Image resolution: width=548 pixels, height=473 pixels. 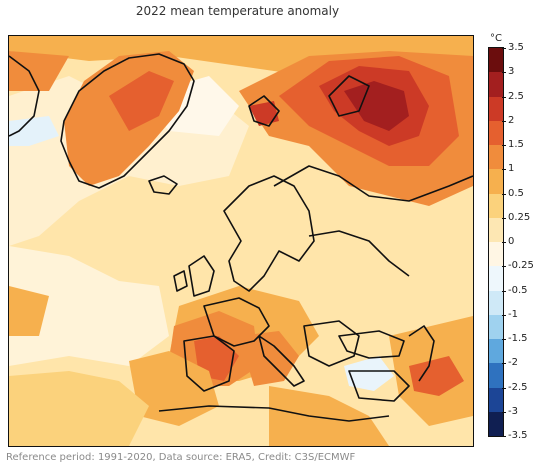 What do you see at coordinates (519, 217) in the screenshot?
I see `colorbar-tick-label: 0.25` at bounding box center [519, 217].